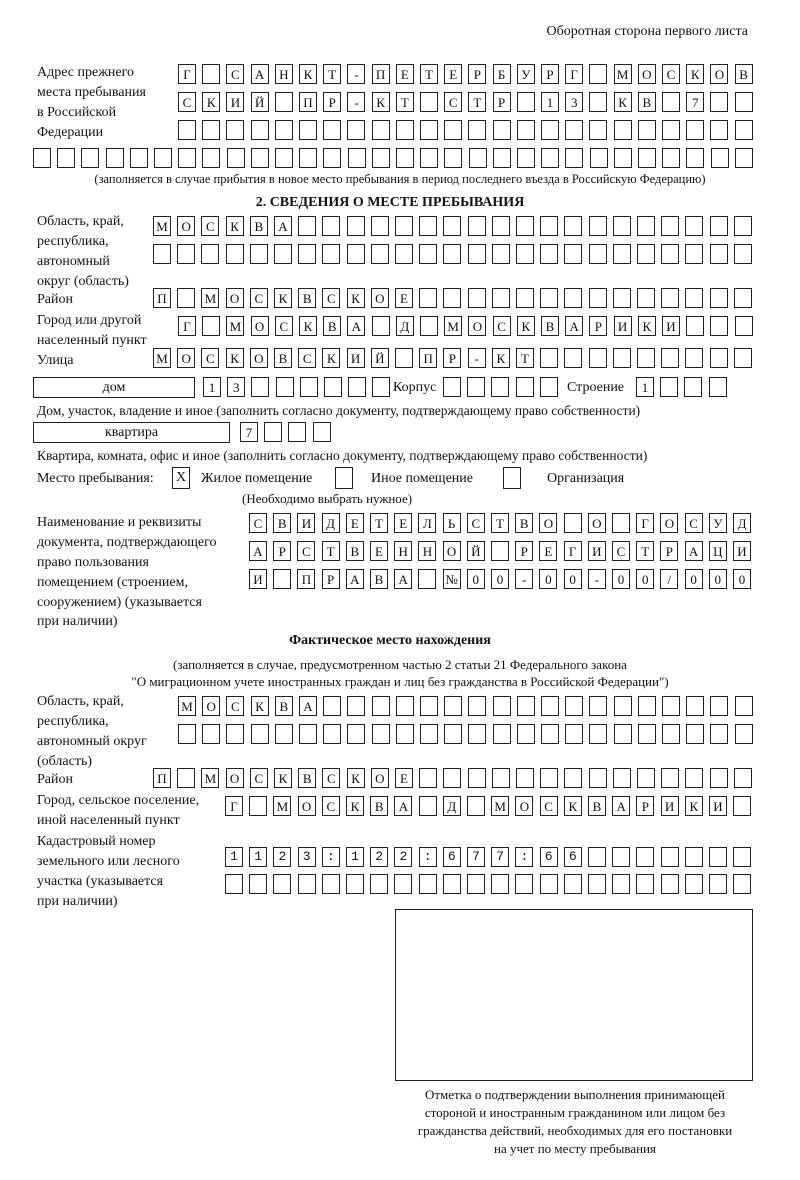  Describe the element at coordinates (525, 74) in the screenshot. I see `char-cell: У` at that location.